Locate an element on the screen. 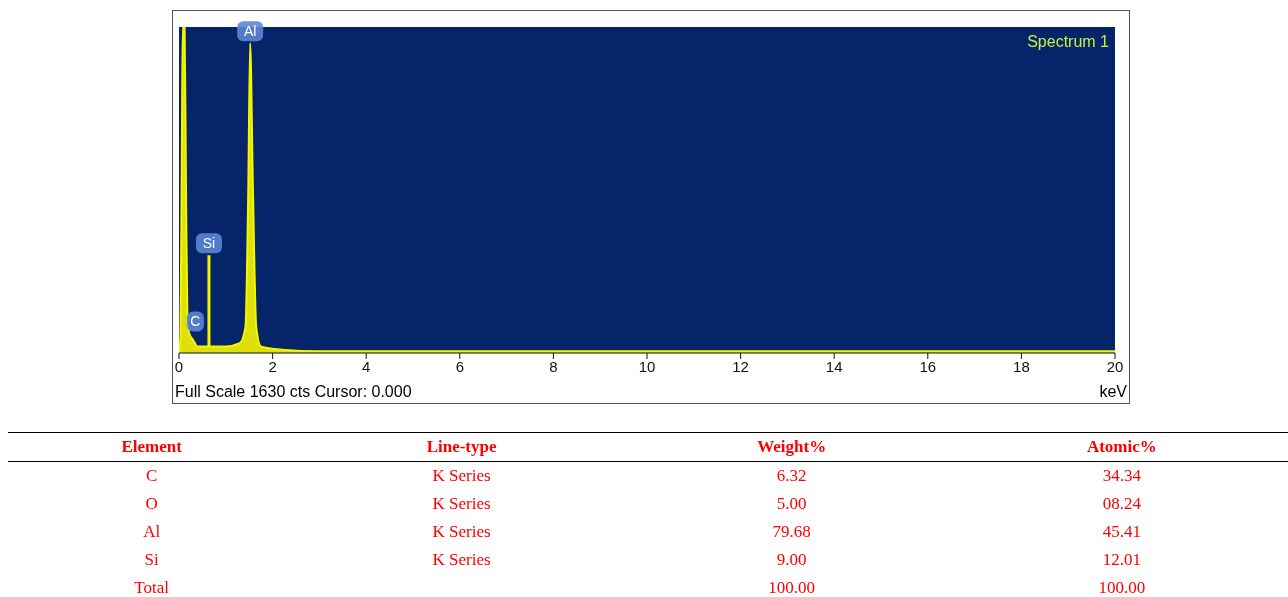 The width and height of the screenshot is (1288, 597). x-tick-label: 4 is located at coordinates (366, 366).